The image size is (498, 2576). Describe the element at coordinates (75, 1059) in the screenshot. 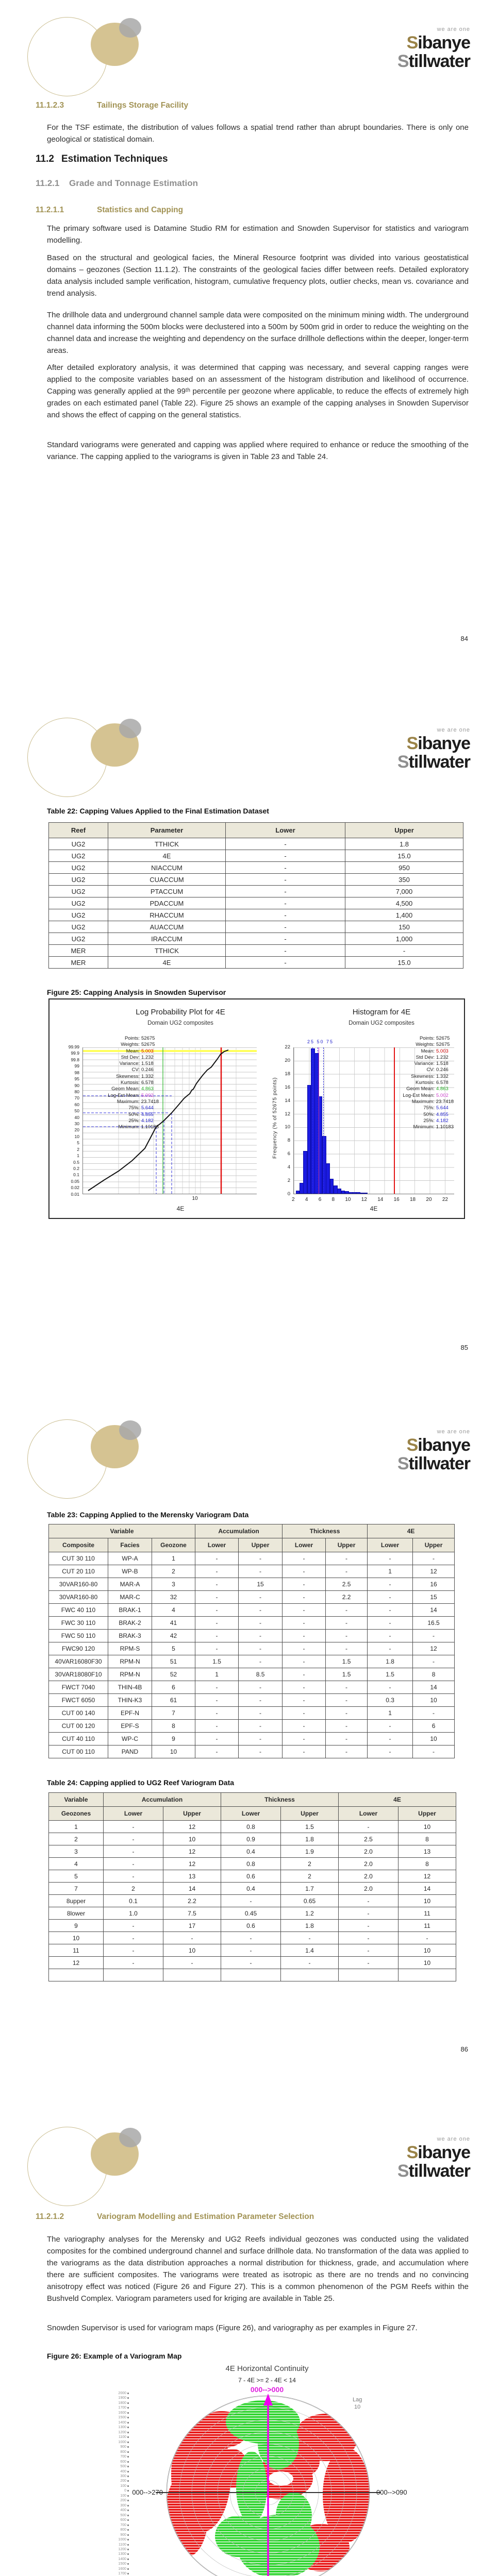

I see `tick-label: 99.8` at that location.